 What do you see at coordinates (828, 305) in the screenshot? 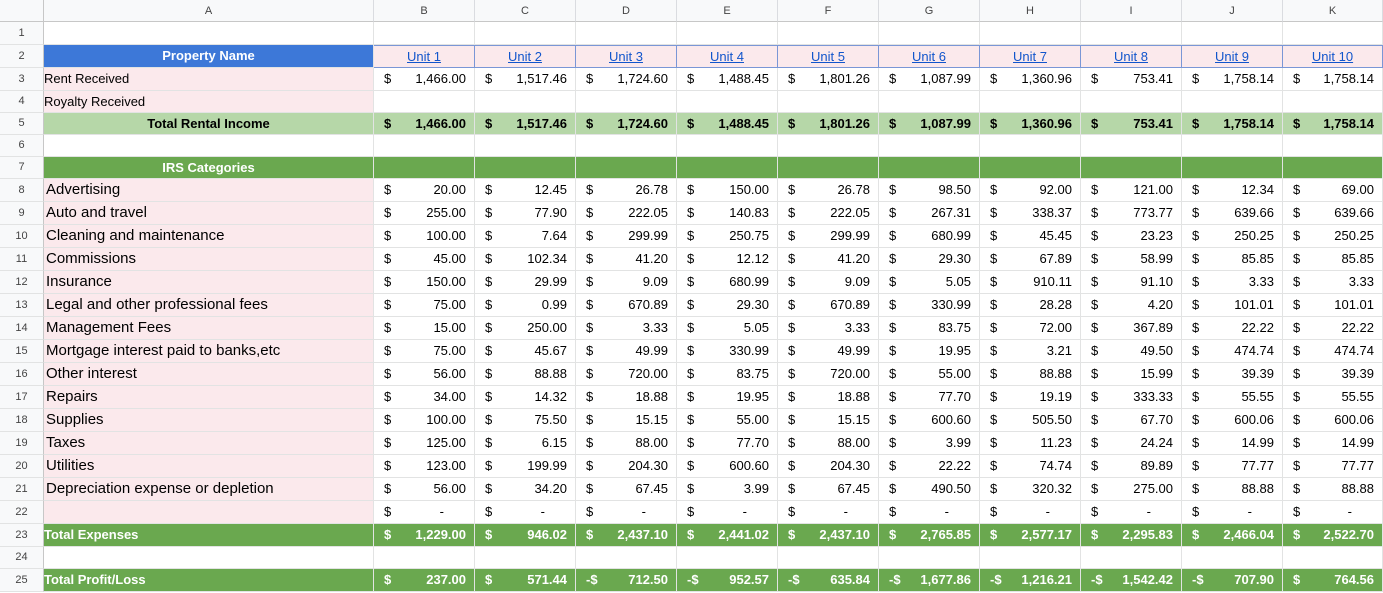
I see `expense-value-cell: $670.89` at bounding box center [828, 305].